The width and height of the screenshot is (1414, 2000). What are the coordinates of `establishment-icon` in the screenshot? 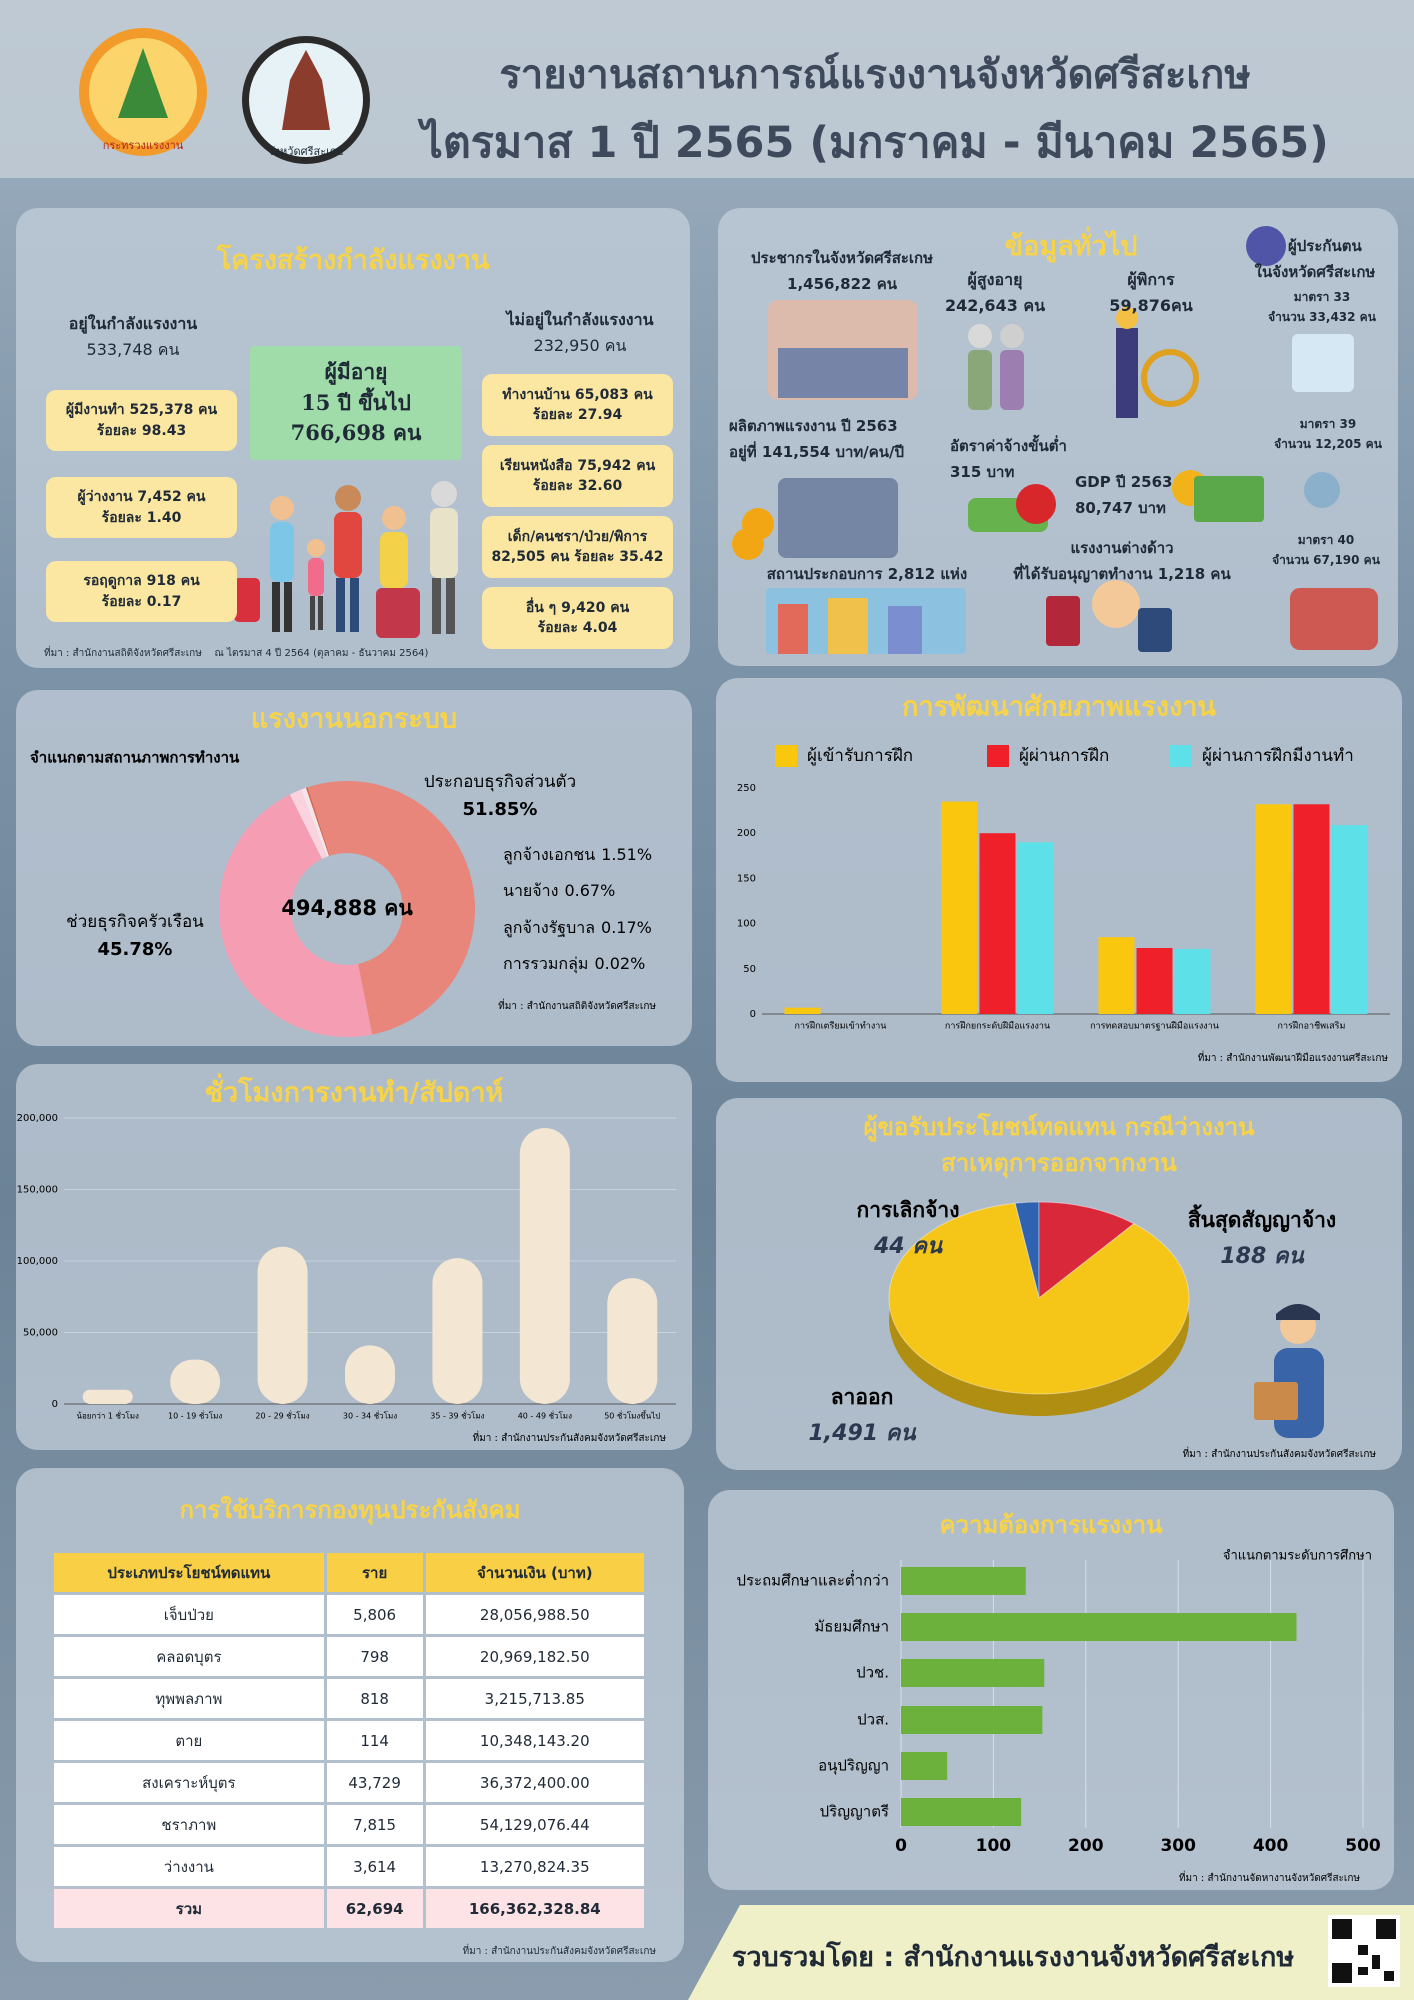 It's located at (866, 621).